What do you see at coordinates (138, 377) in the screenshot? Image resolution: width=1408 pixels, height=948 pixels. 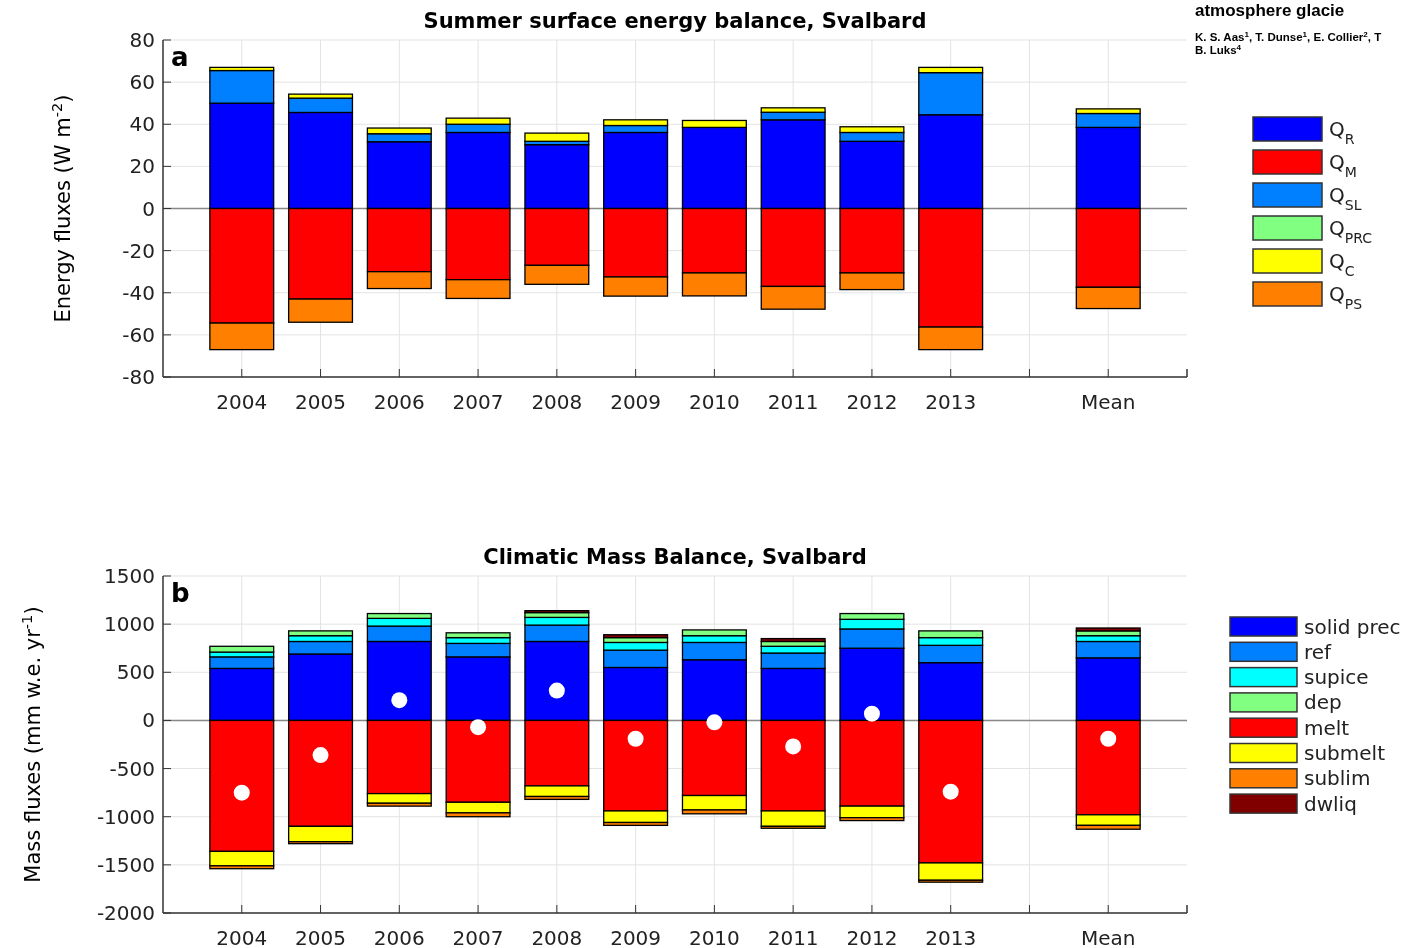 I see `y-tick-label: -80` at bounding box center [138, 377].